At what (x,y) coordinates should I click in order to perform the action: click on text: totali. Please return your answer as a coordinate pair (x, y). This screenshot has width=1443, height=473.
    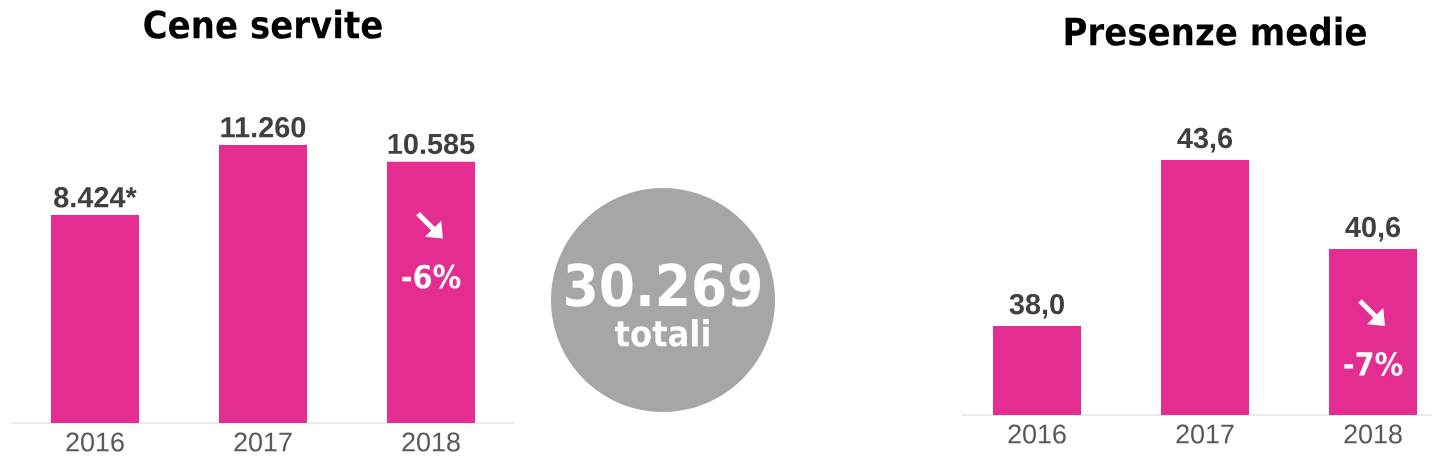
    Looking at the image, I should click on (661, 333).